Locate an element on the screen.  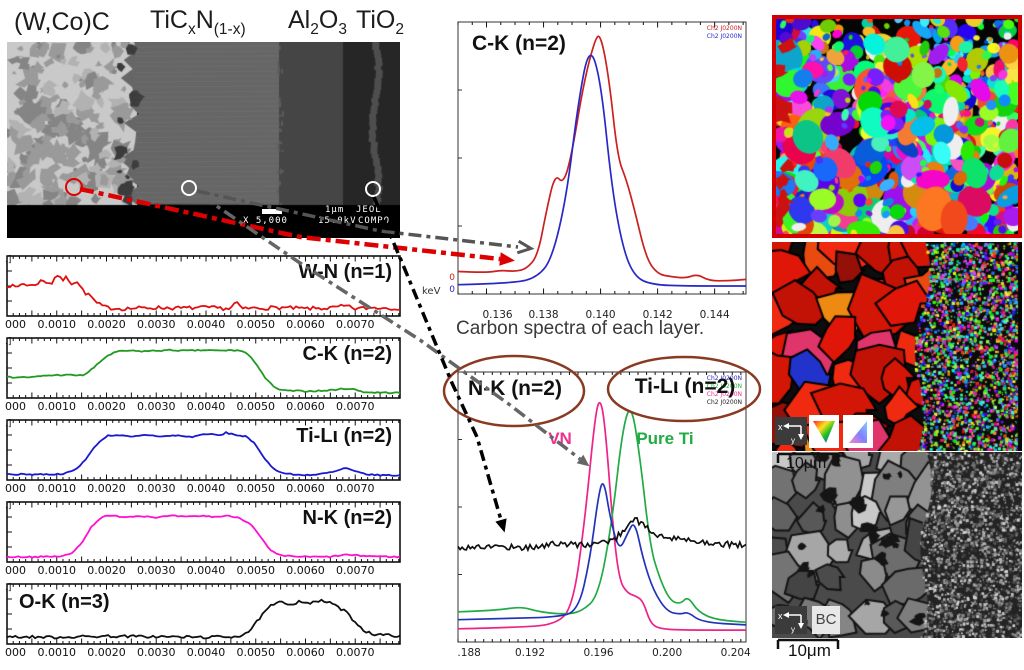
til-annotation: Ti-Lι (n=2) is located at coordinates (685, 386).